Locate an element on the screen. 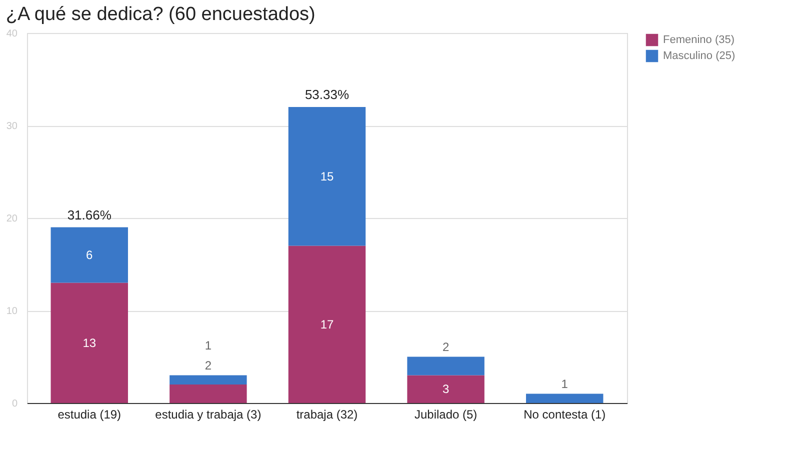  x-tick-label: estudia y trabaja (3) is located at coordinates (208, 415).